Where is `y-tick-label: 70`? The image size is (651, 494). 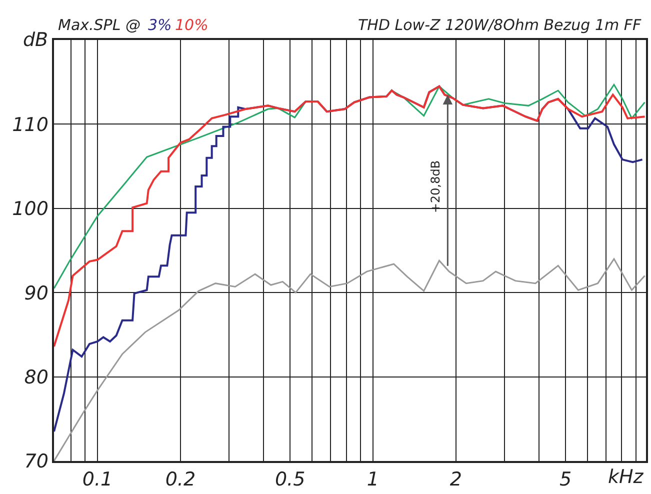 y-tick-label: 70 is located at coordinates (36, 461).